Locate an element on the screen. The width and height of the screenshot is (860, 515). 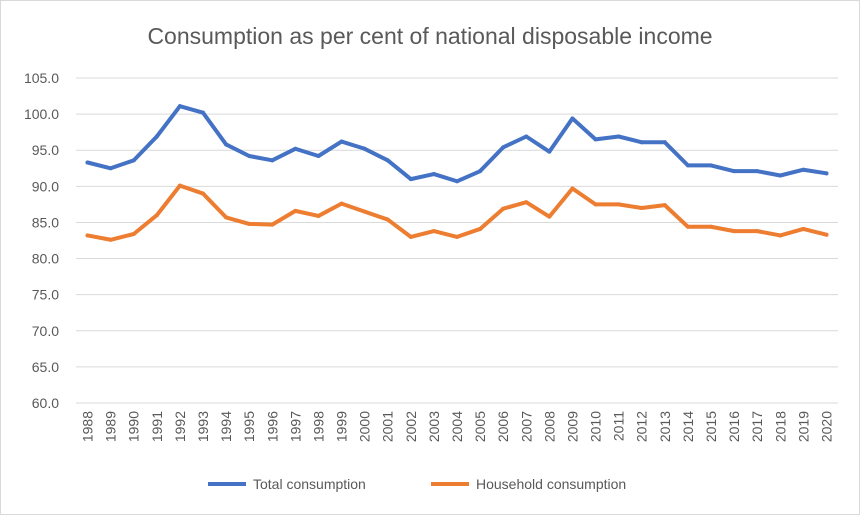
x-tick-label: 2011 is located at coordinates (619, 426).